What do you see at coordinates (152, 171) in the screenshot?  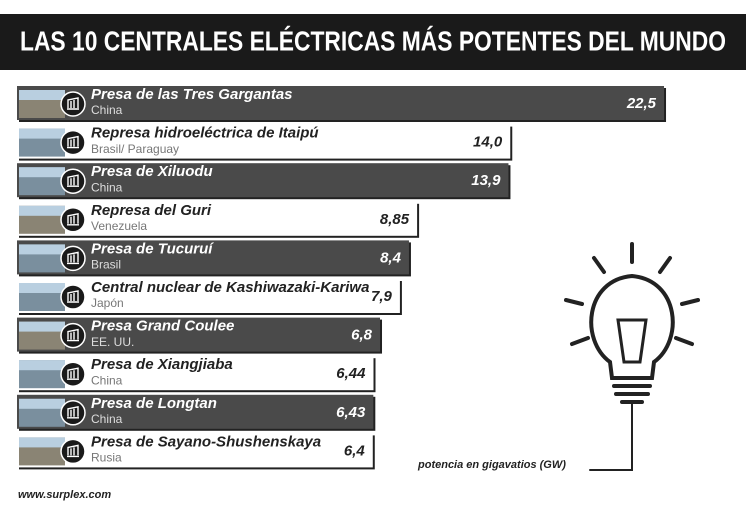 I see `plant-name: Presa de Xiluodu` at bounding box center [152, 171].